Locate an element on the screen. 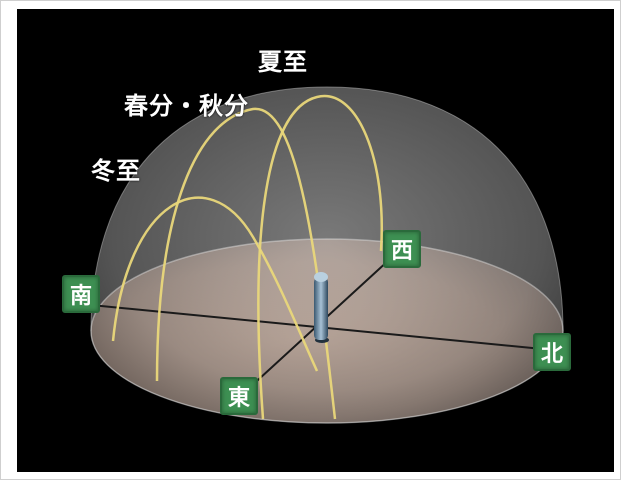  direction-east-sign: 東 is located at coordinates (239, 396).